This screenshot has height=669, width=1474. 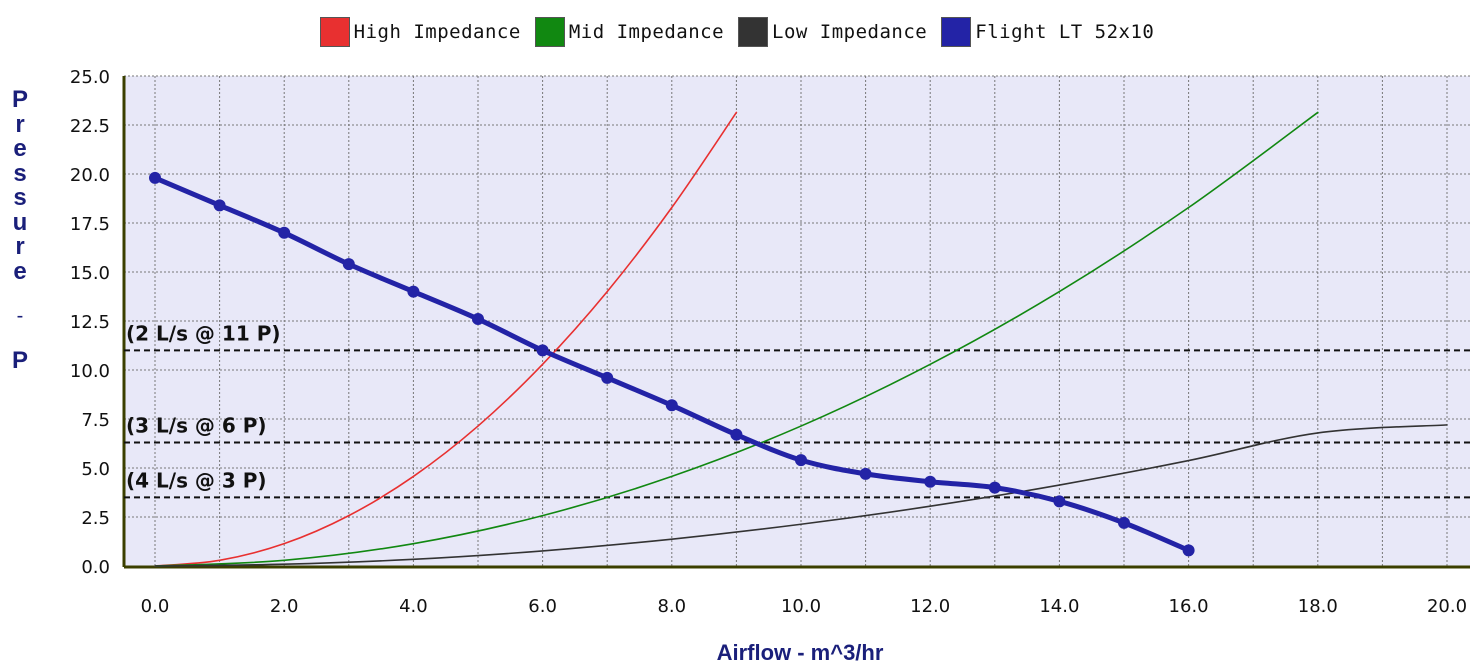 I want to click on legend-item-mid-impedance: Mid Impedance, so click(x=629, y=32).